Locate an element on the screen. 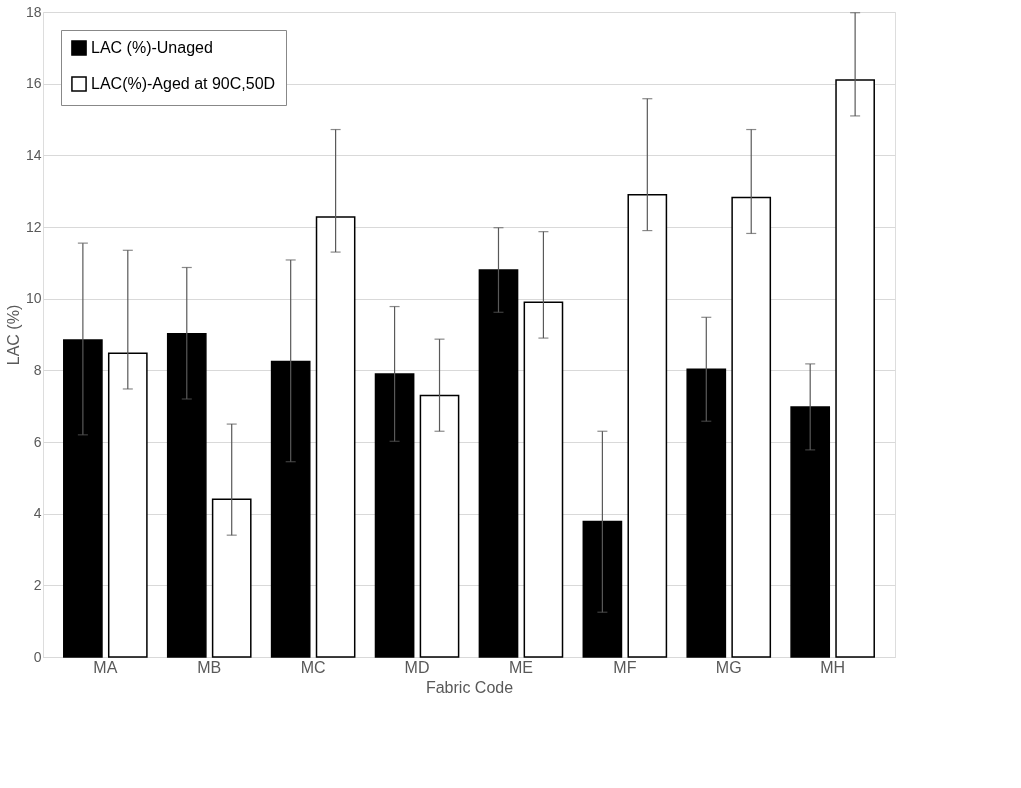 The height and width of the screenshot is (788, 1021). x-tick-label: MD is located at coordinates (417, 667).